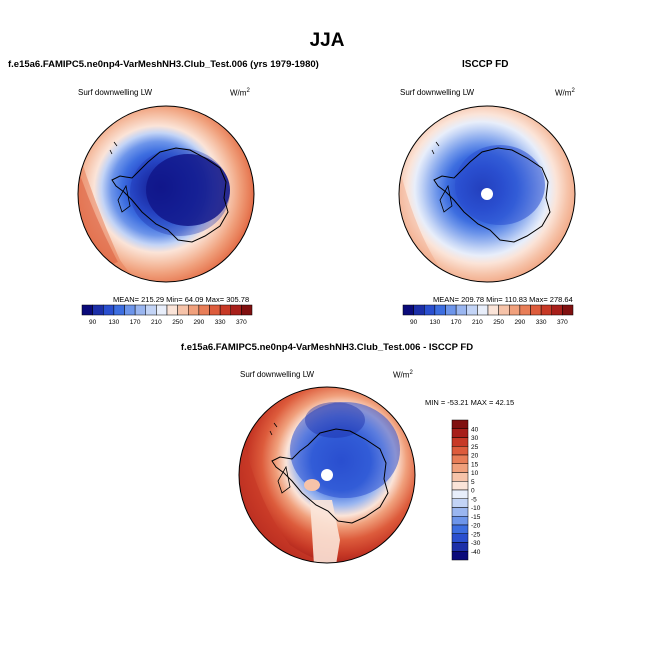 This screenshot has width=654, height=654. Describe the element at coordinates (476, 552) in the screenshot. I see `diff-colorbar-tick-label: -40` at that location.